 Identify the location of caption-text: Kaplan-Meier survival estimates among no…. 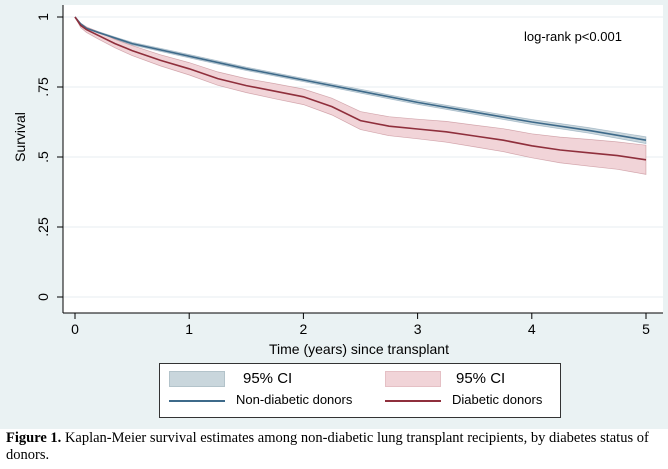
(327, 446).